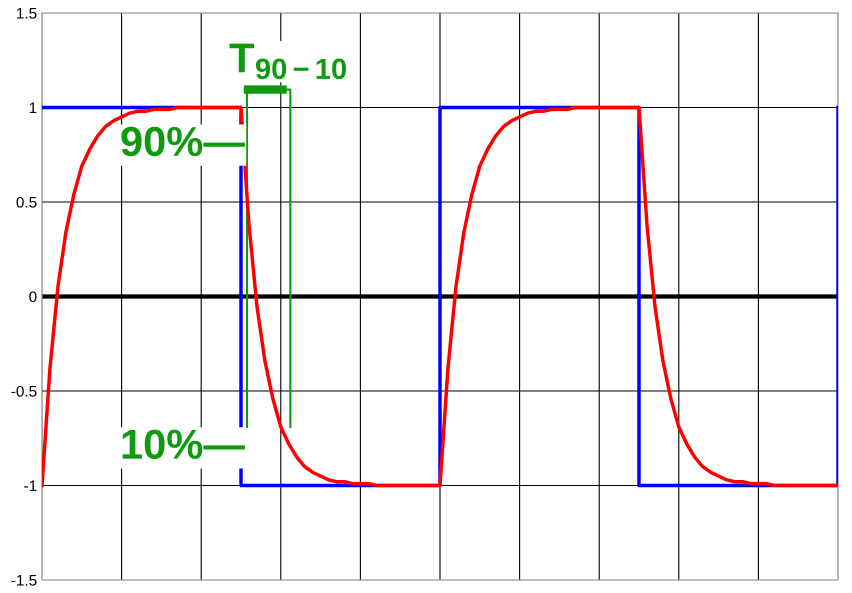 This screenshot has height=593, width=852. What do you see at coordinates (288, 62) in the screenshot?
I see `annotation: T$_{90−10}$` at bounding box center [288, 62].